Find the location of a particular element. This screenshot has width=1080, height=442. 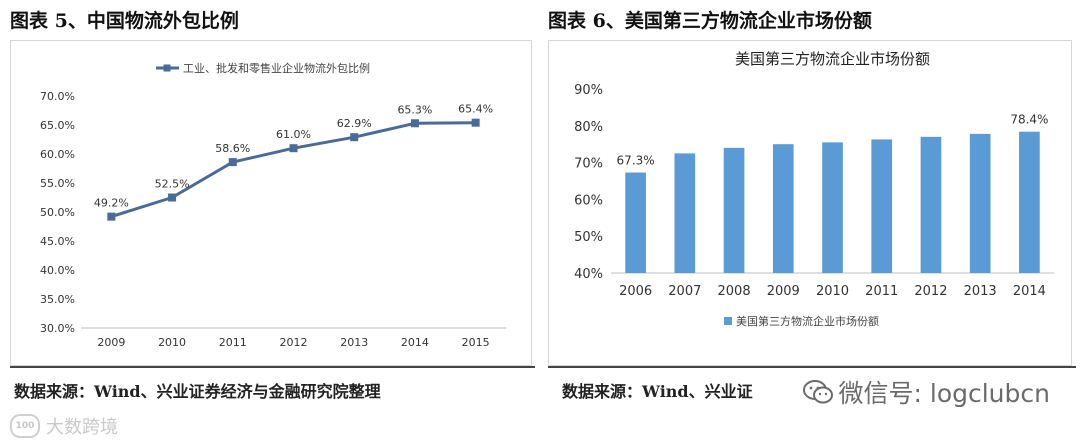

y-tick-label: 50.0% is located at coordinates (57, 212).